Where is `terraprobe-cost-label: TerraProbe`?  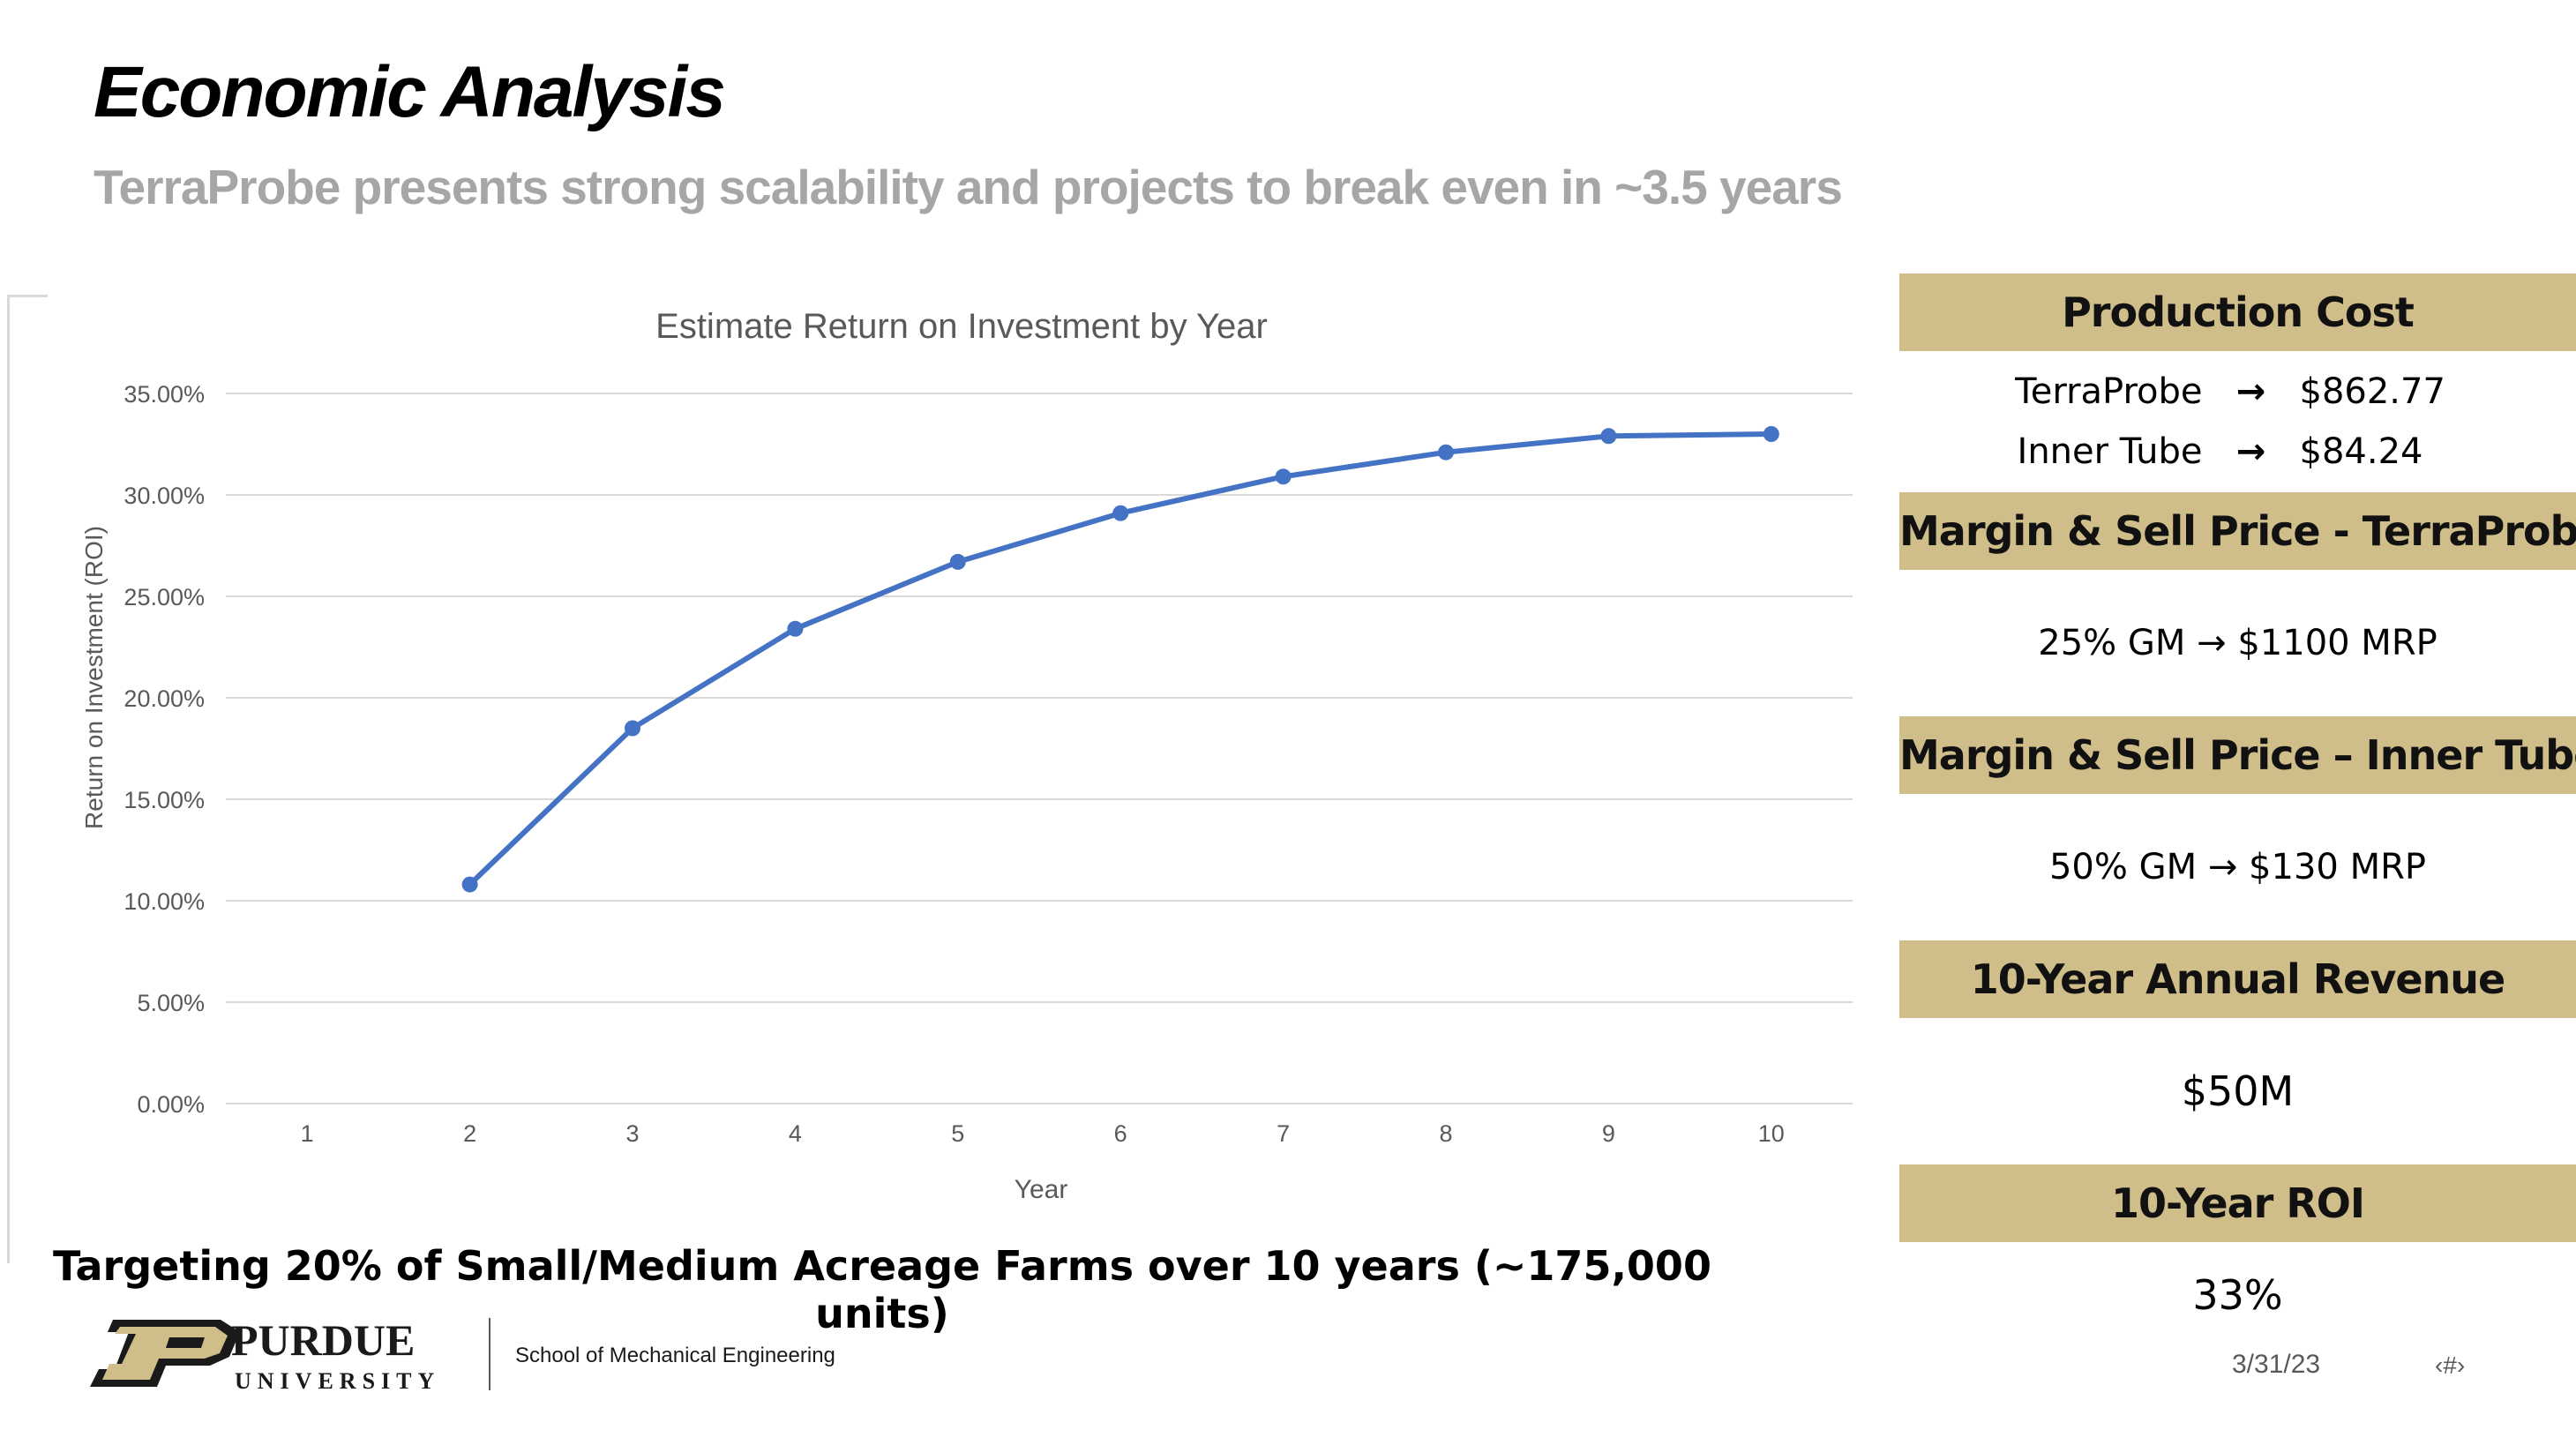 terraprobe-cost-label: TerraProbe is located at coordinates (2109, 391).